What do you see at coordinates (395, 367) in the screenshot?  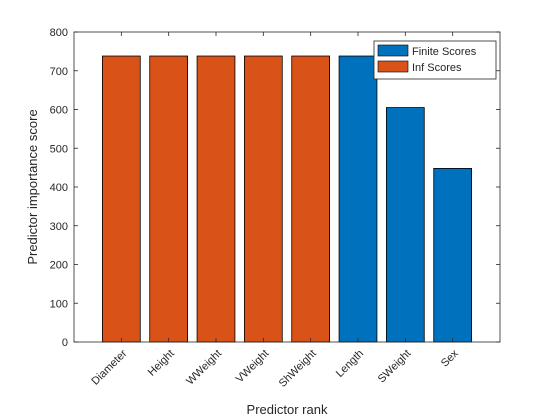 I see `x-tick-label-sweight: SWeight` at bounding box center [395, 367].